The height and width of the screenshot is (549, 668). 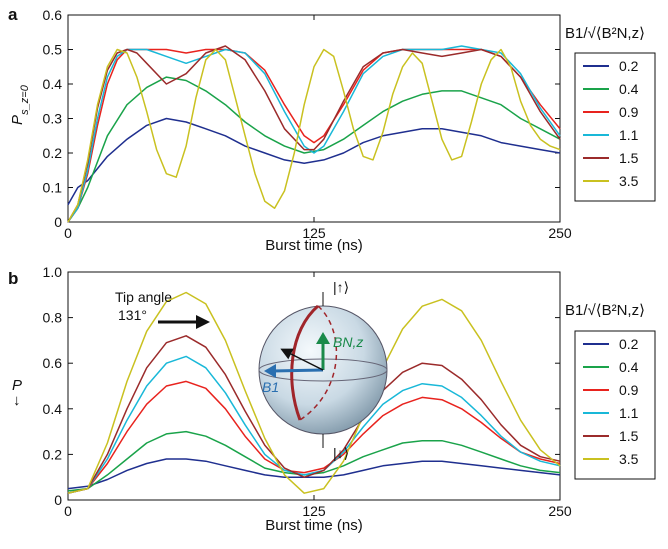 I want to click on bloch-sphere-inset: |↑⟩ |↓⟩ BN,z B1, so click(x=323, y=370).